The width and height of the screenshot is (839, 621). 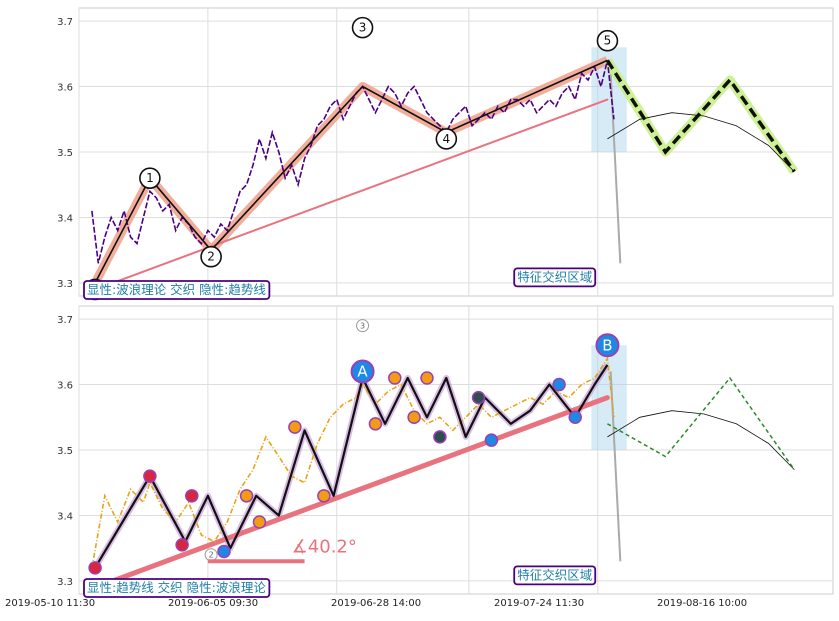 I want to click on angle-label: ∡40.2°, so click(x=324, y=547).